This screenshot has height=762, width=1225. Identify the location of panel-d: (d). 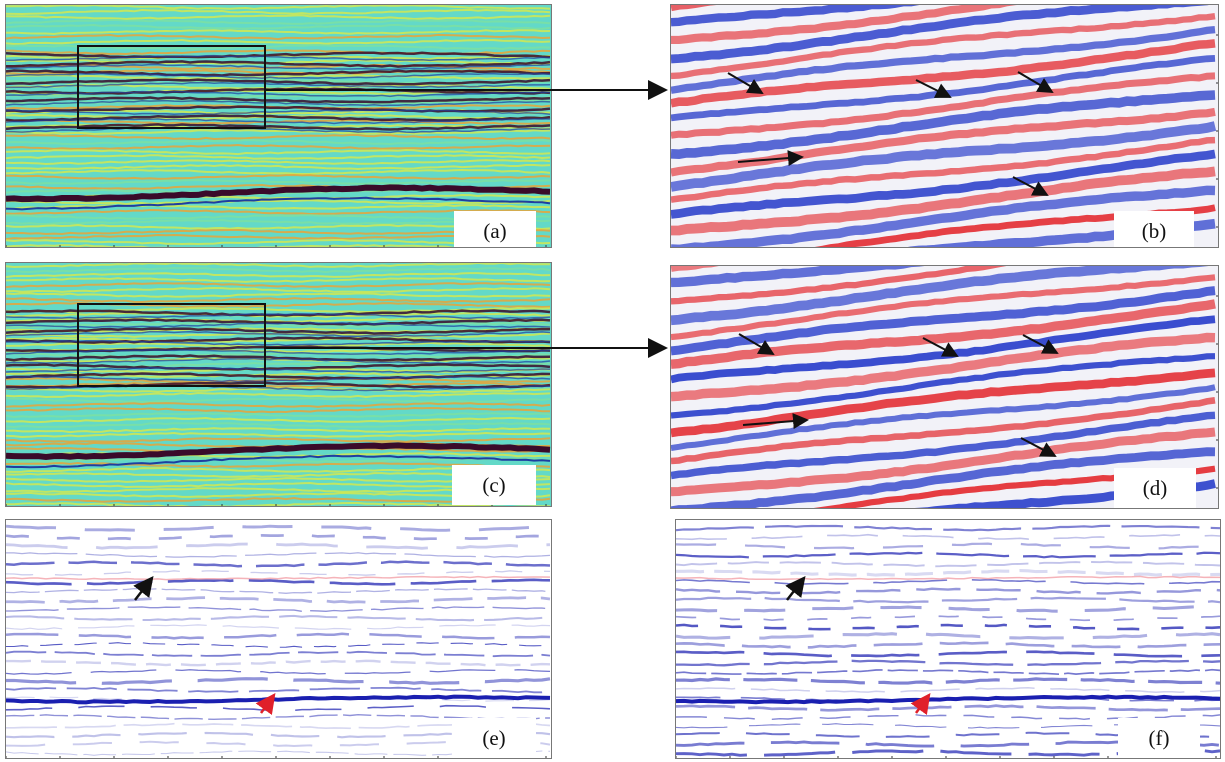
(944, 387).